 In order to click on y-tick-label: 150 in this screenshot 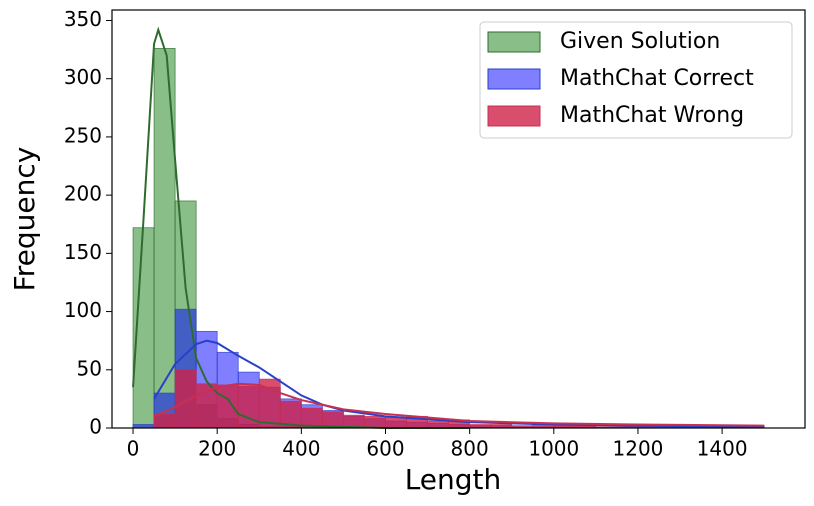, I will do `click(83, 252)`.